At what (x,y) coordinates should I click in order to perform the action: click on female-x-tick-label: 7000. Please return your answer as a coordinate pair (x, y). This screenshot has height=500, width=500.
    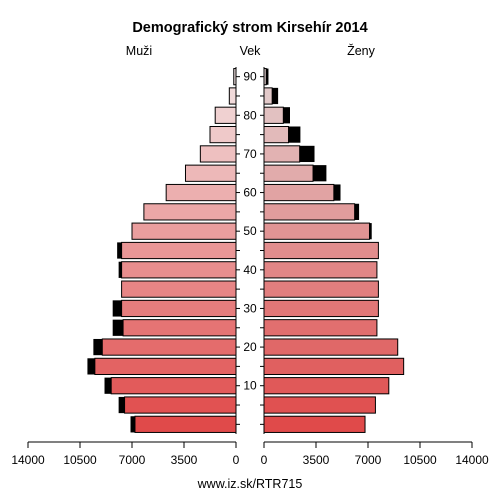
    Looking at the image, I should click on (368, 460).